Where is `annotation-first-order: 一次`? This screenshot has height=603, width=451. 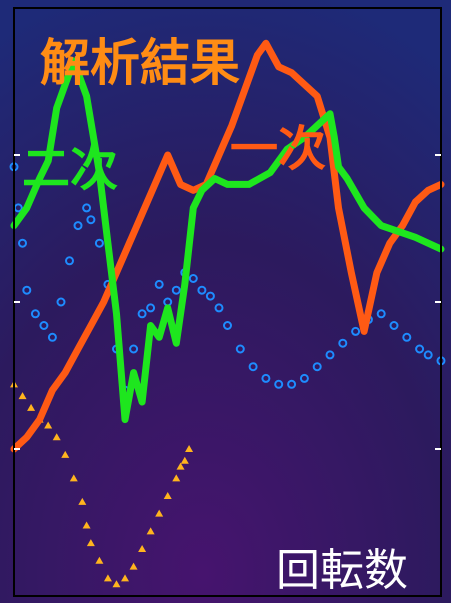
annotation-first-order: 一次 is located at coordinates (278, 149).